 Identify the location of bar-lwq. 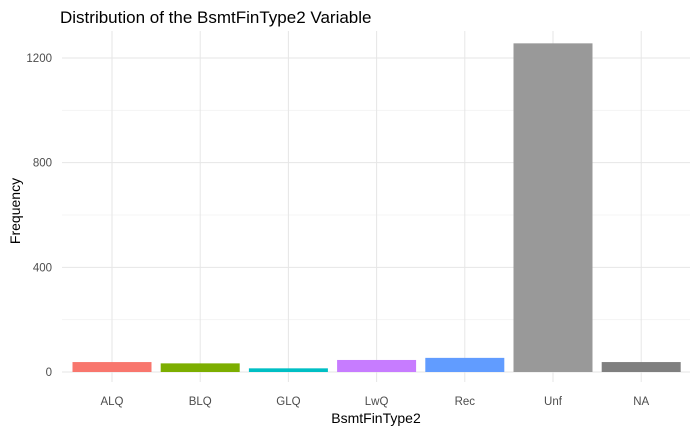
(377, 365).